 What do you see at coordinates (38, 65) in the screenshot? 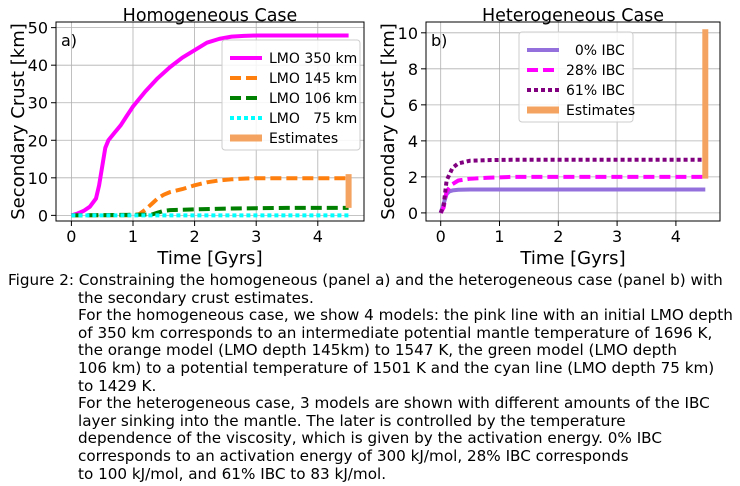
I see `y-tick-label: 40` at bounding box center [38, 65].